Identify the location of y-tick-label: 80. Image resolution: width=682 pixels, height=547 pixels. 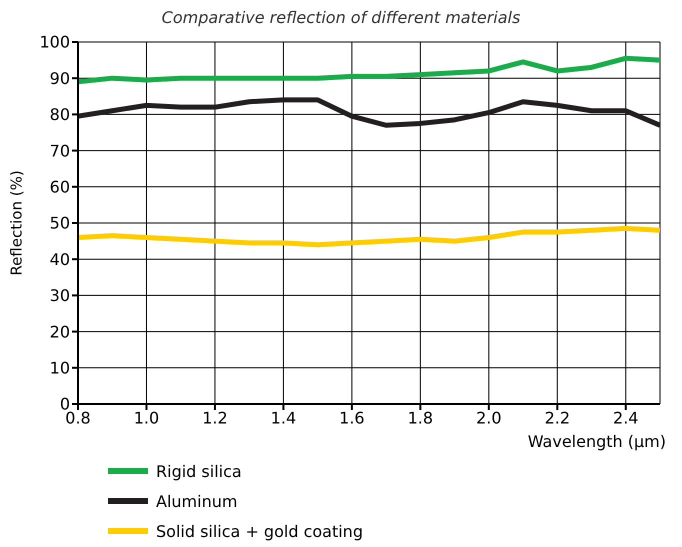
(60, 114).